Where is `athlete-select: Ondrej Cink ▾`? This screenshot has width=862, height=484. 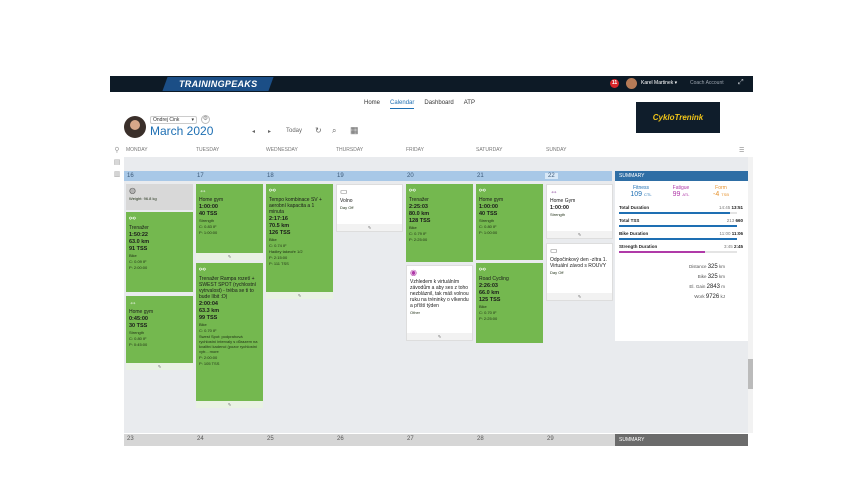 athlete-select: Ondrej Cink ▾ is located at coordinates (173, 120).